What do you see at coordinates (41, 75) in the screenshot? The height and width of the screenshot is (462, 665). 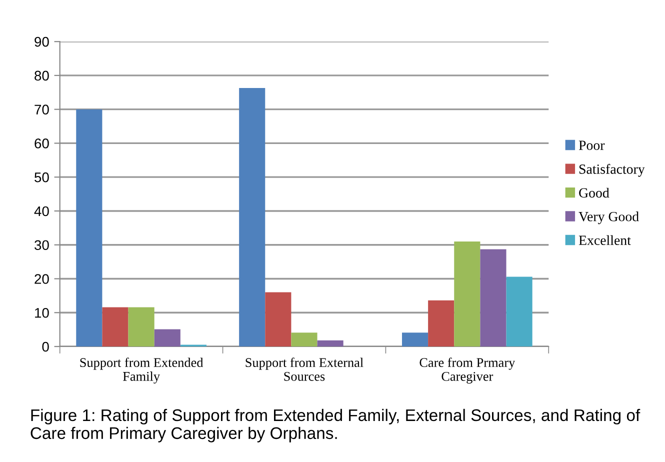 I see `y-tick-label: 80` at bounding box center [41, 75].